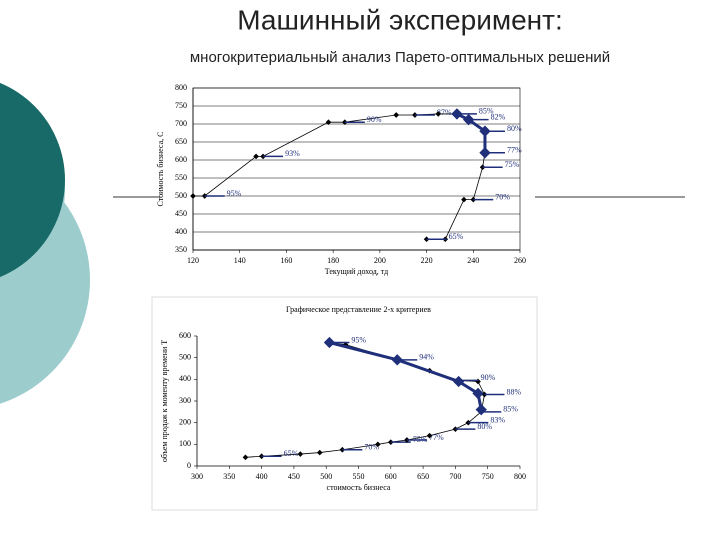 The width and height of the screenshot is (720, 540). I want to click on x-tick-label: 140, so click(240, 260).